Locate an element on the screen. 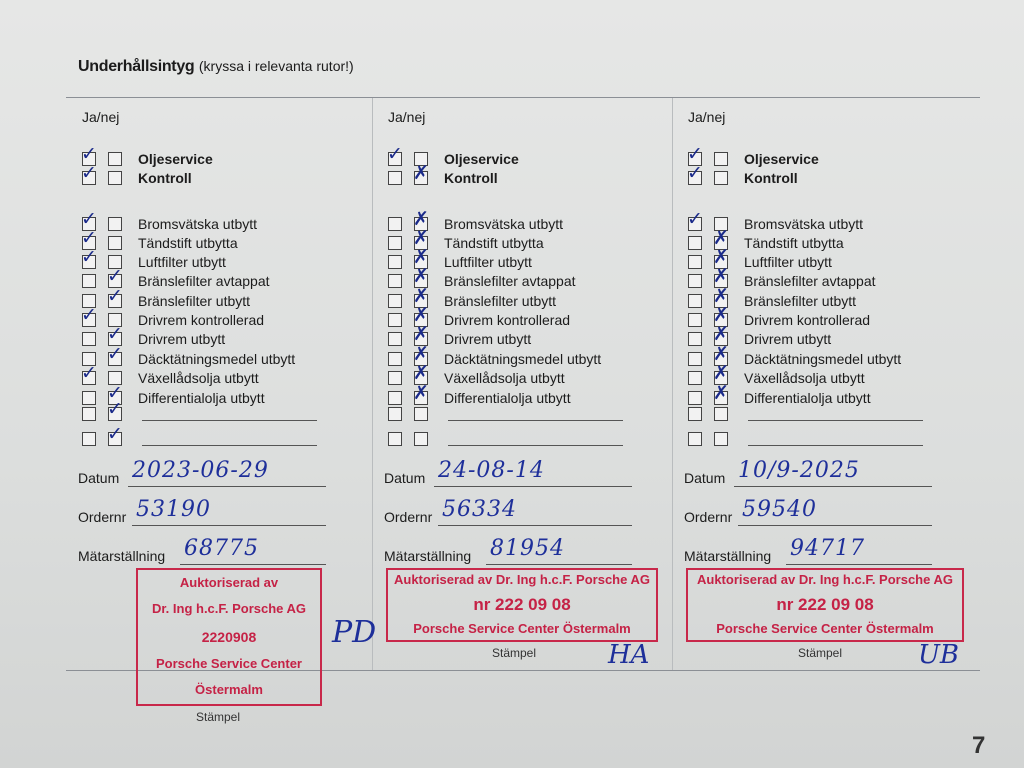  date-value: 24-08-14 is located at coordinates (491, 470).